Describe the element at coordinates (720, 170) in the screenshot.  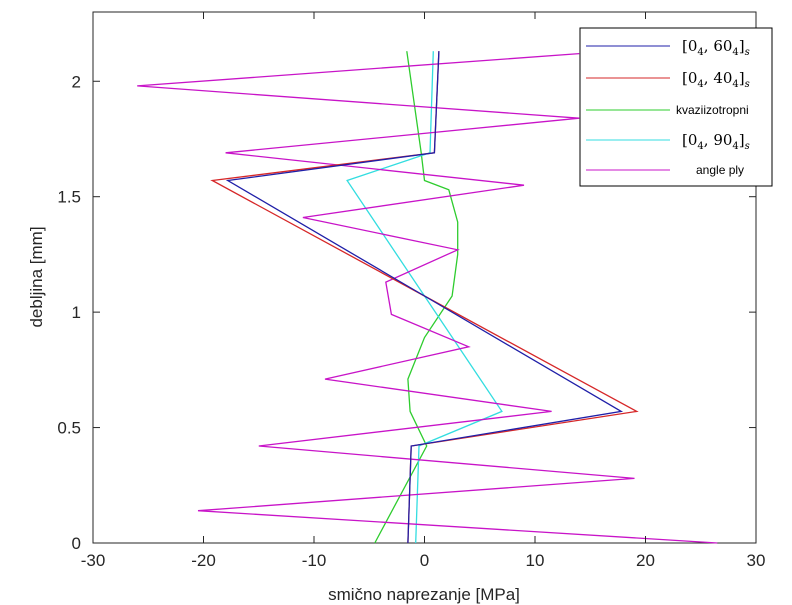
I see `legend-label-angle-ply: angle ply` at that location.